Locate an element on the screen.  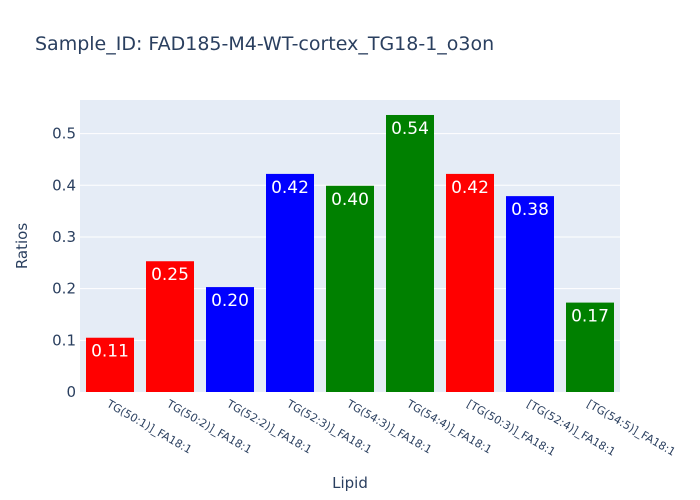
y-axis-ticks: 0 0.1 0.2 0.3 0.4 0.5 is located at coordinates (64, 263).